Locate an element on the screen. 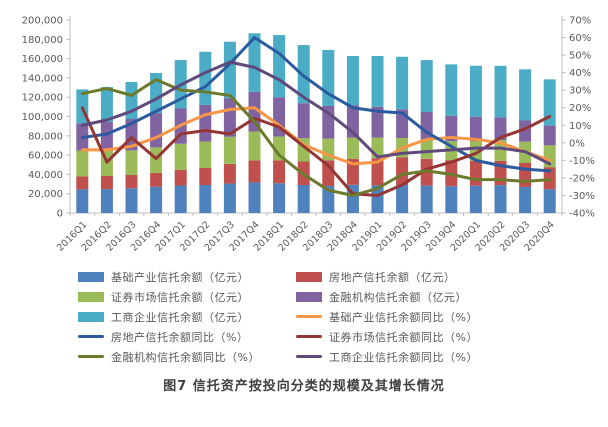 This screenshot has height=427, width=608. figure-caption: 图7 信托资产按投向分类的规模及其增长情况 is located at coordinates (304, 386).